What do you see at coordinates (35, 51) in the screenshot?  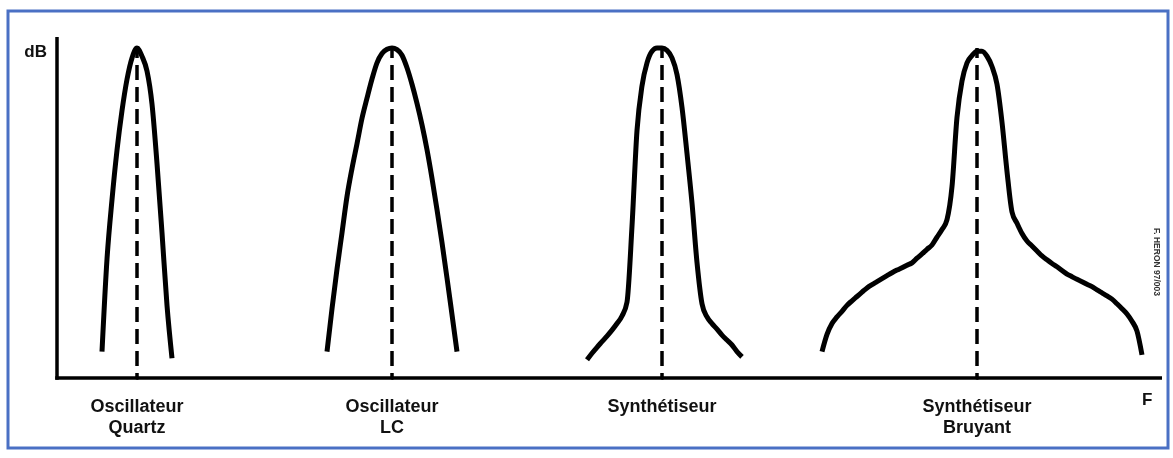 I see `y-axis-title: dB` at bounding box center [35, 51].